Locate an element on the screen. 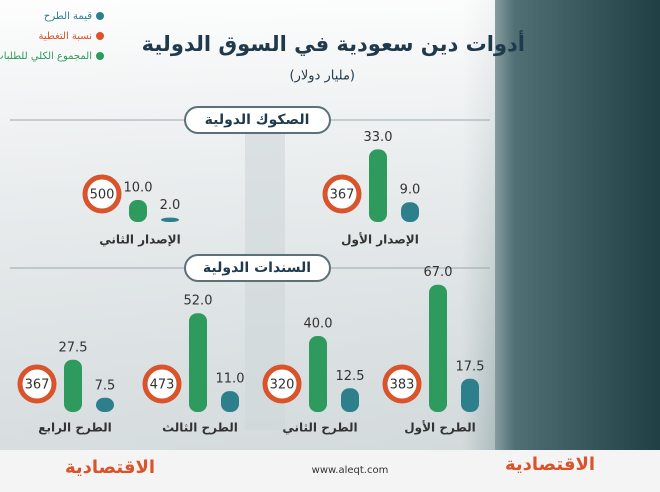 The image size is (660, 492). coverage-label: 500 is located at coordinates (102, 195).